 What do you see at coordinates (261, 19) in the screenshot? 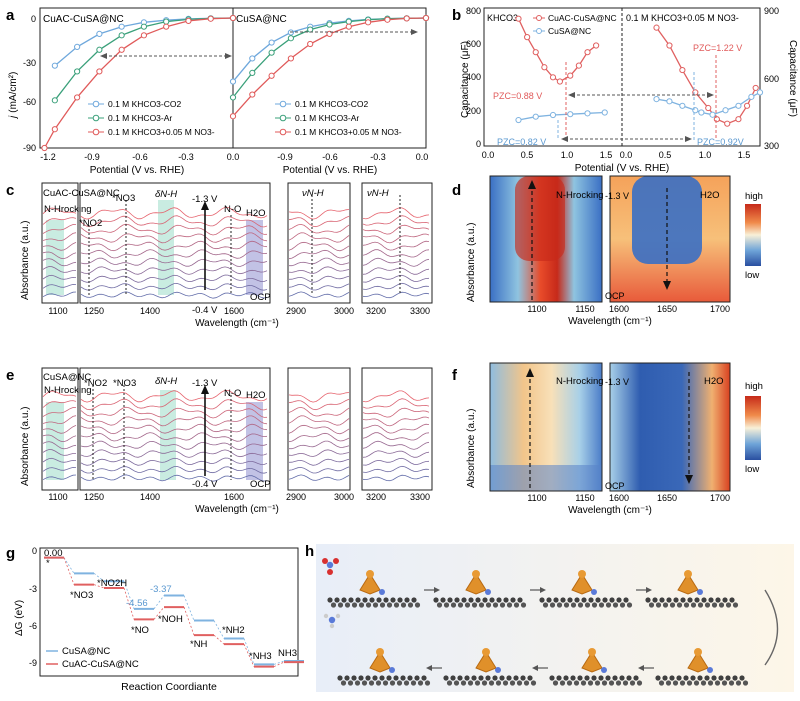
I see `panel-a-right-title: CuSA@NC` at bounding box center [261, 19].